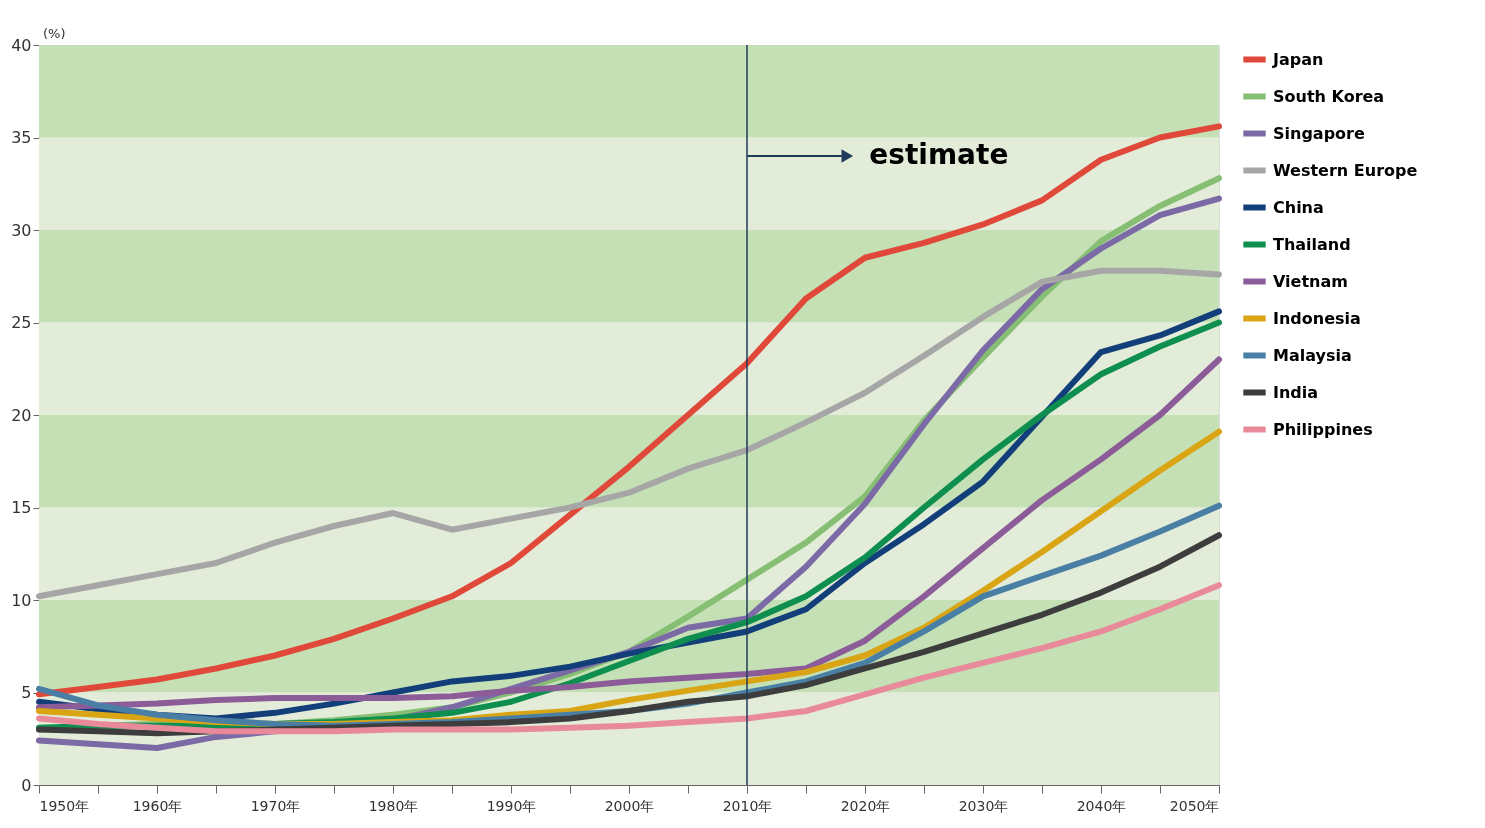 The height and width of the screenshot is (828, 1485). What do you see at coordinates (26, 692) in the screenshot?
I see `y-tick-label: 5` at bounding box center [26, 692].